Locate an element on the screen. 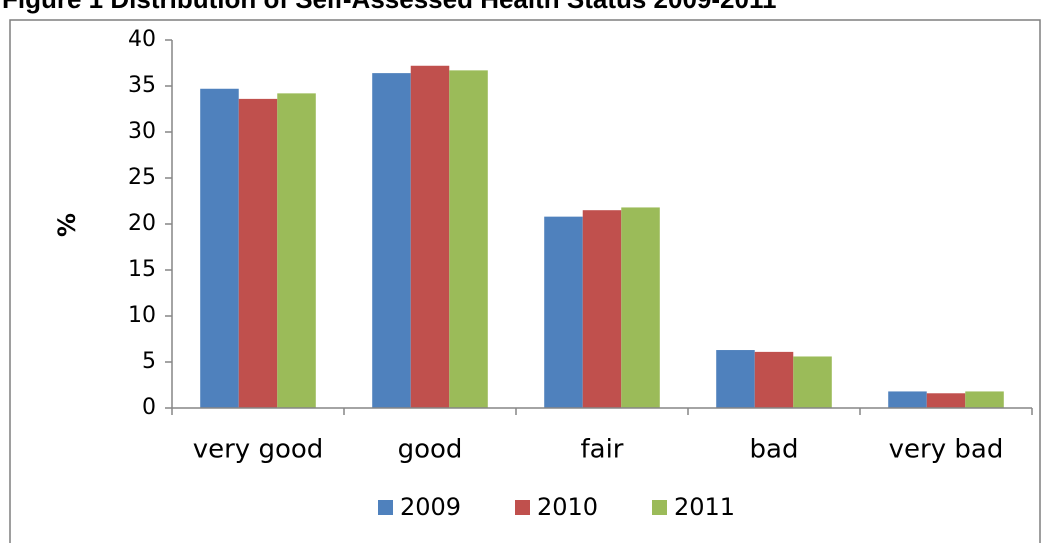 This screenshot has width=1052, height=543. legend-label: 2011 is located at coordinates (704, 507).